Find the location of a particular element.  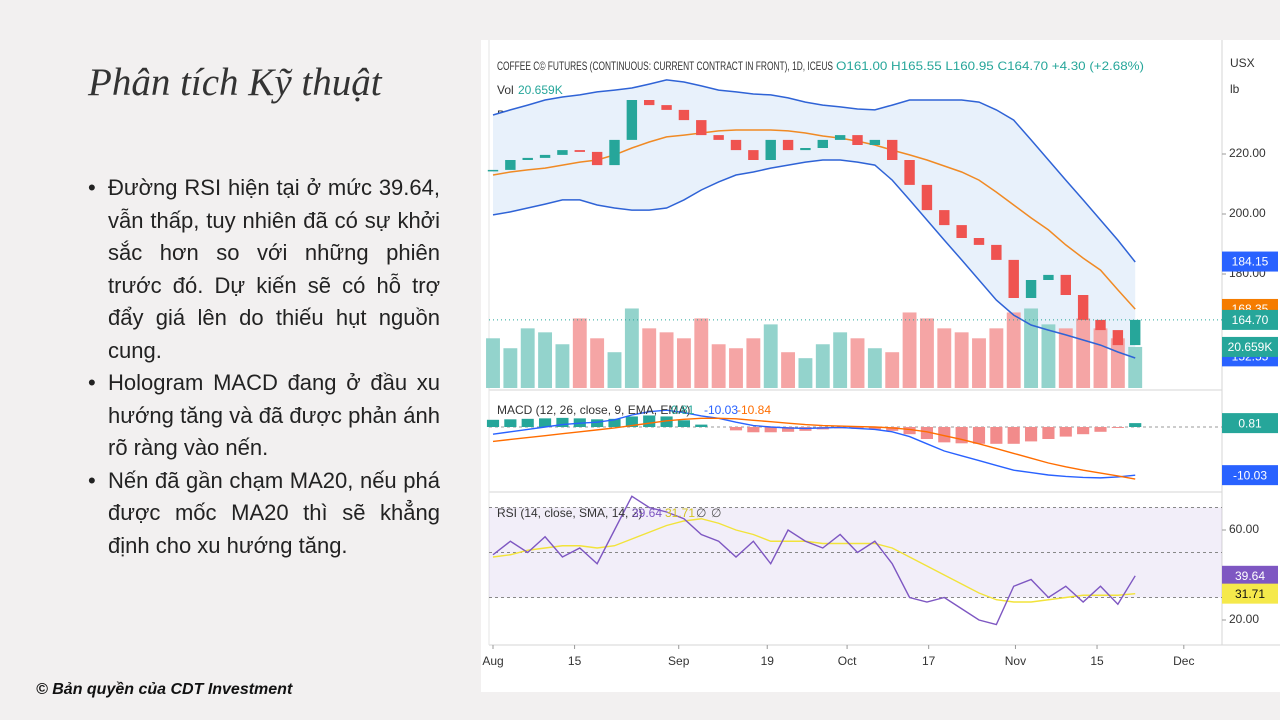

macd-value: -10.03 is located at coordinates (721, 410).